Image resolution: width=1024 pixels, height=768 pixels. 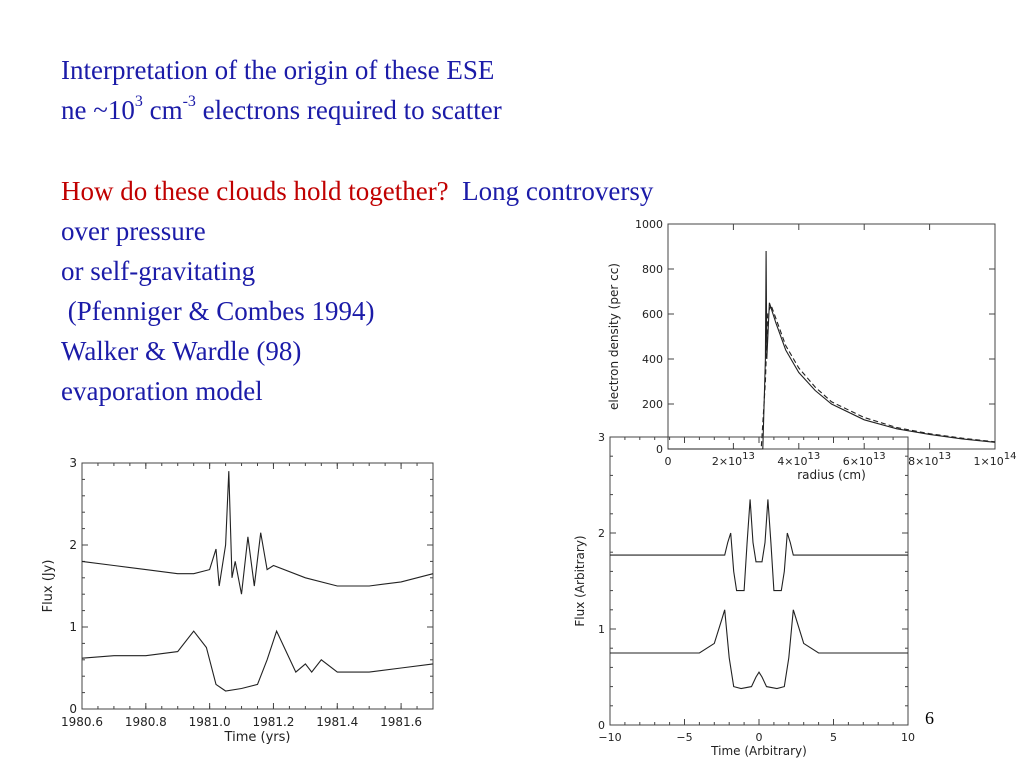 What do you see at coordinates (257, 737) in the screenshot?
I see `x-axis-label: Time (yrs)` at bounding box center [257, 737].